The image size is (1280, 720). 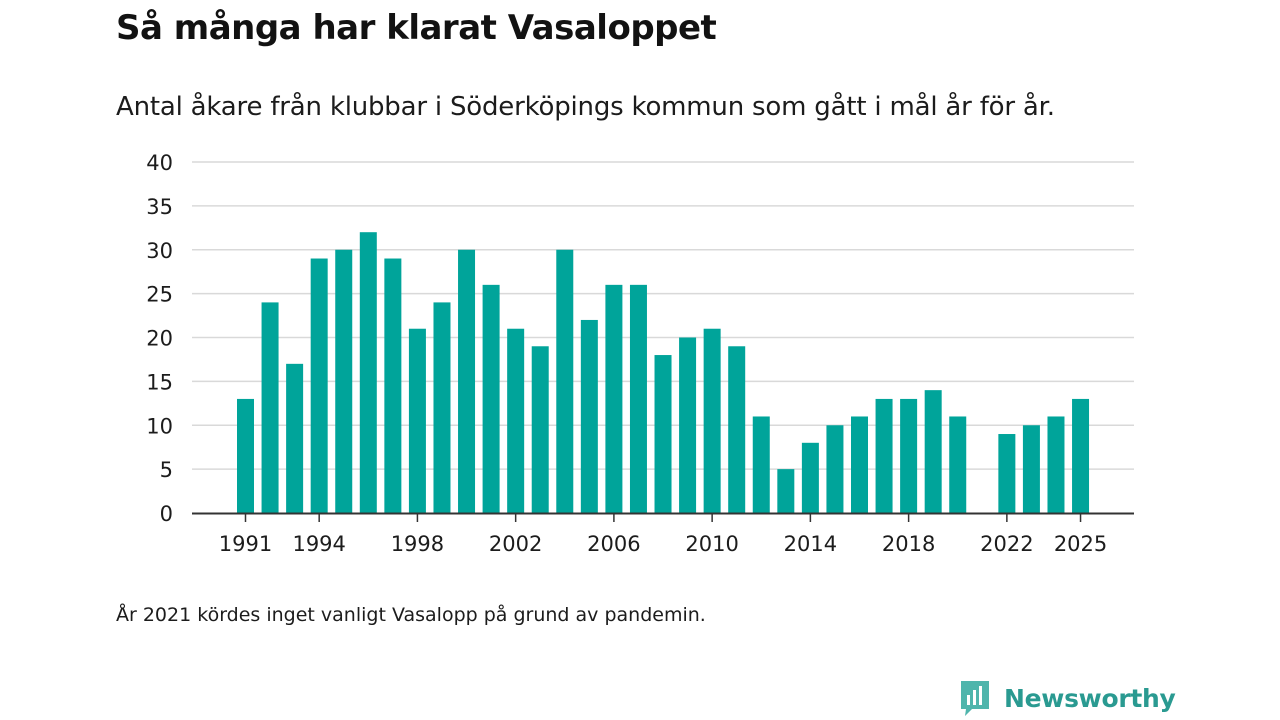 What do you see at coordinates (318, 544) in the screenshot?
I see `x-tick-label: 1994` at bounding box center [318, 544].